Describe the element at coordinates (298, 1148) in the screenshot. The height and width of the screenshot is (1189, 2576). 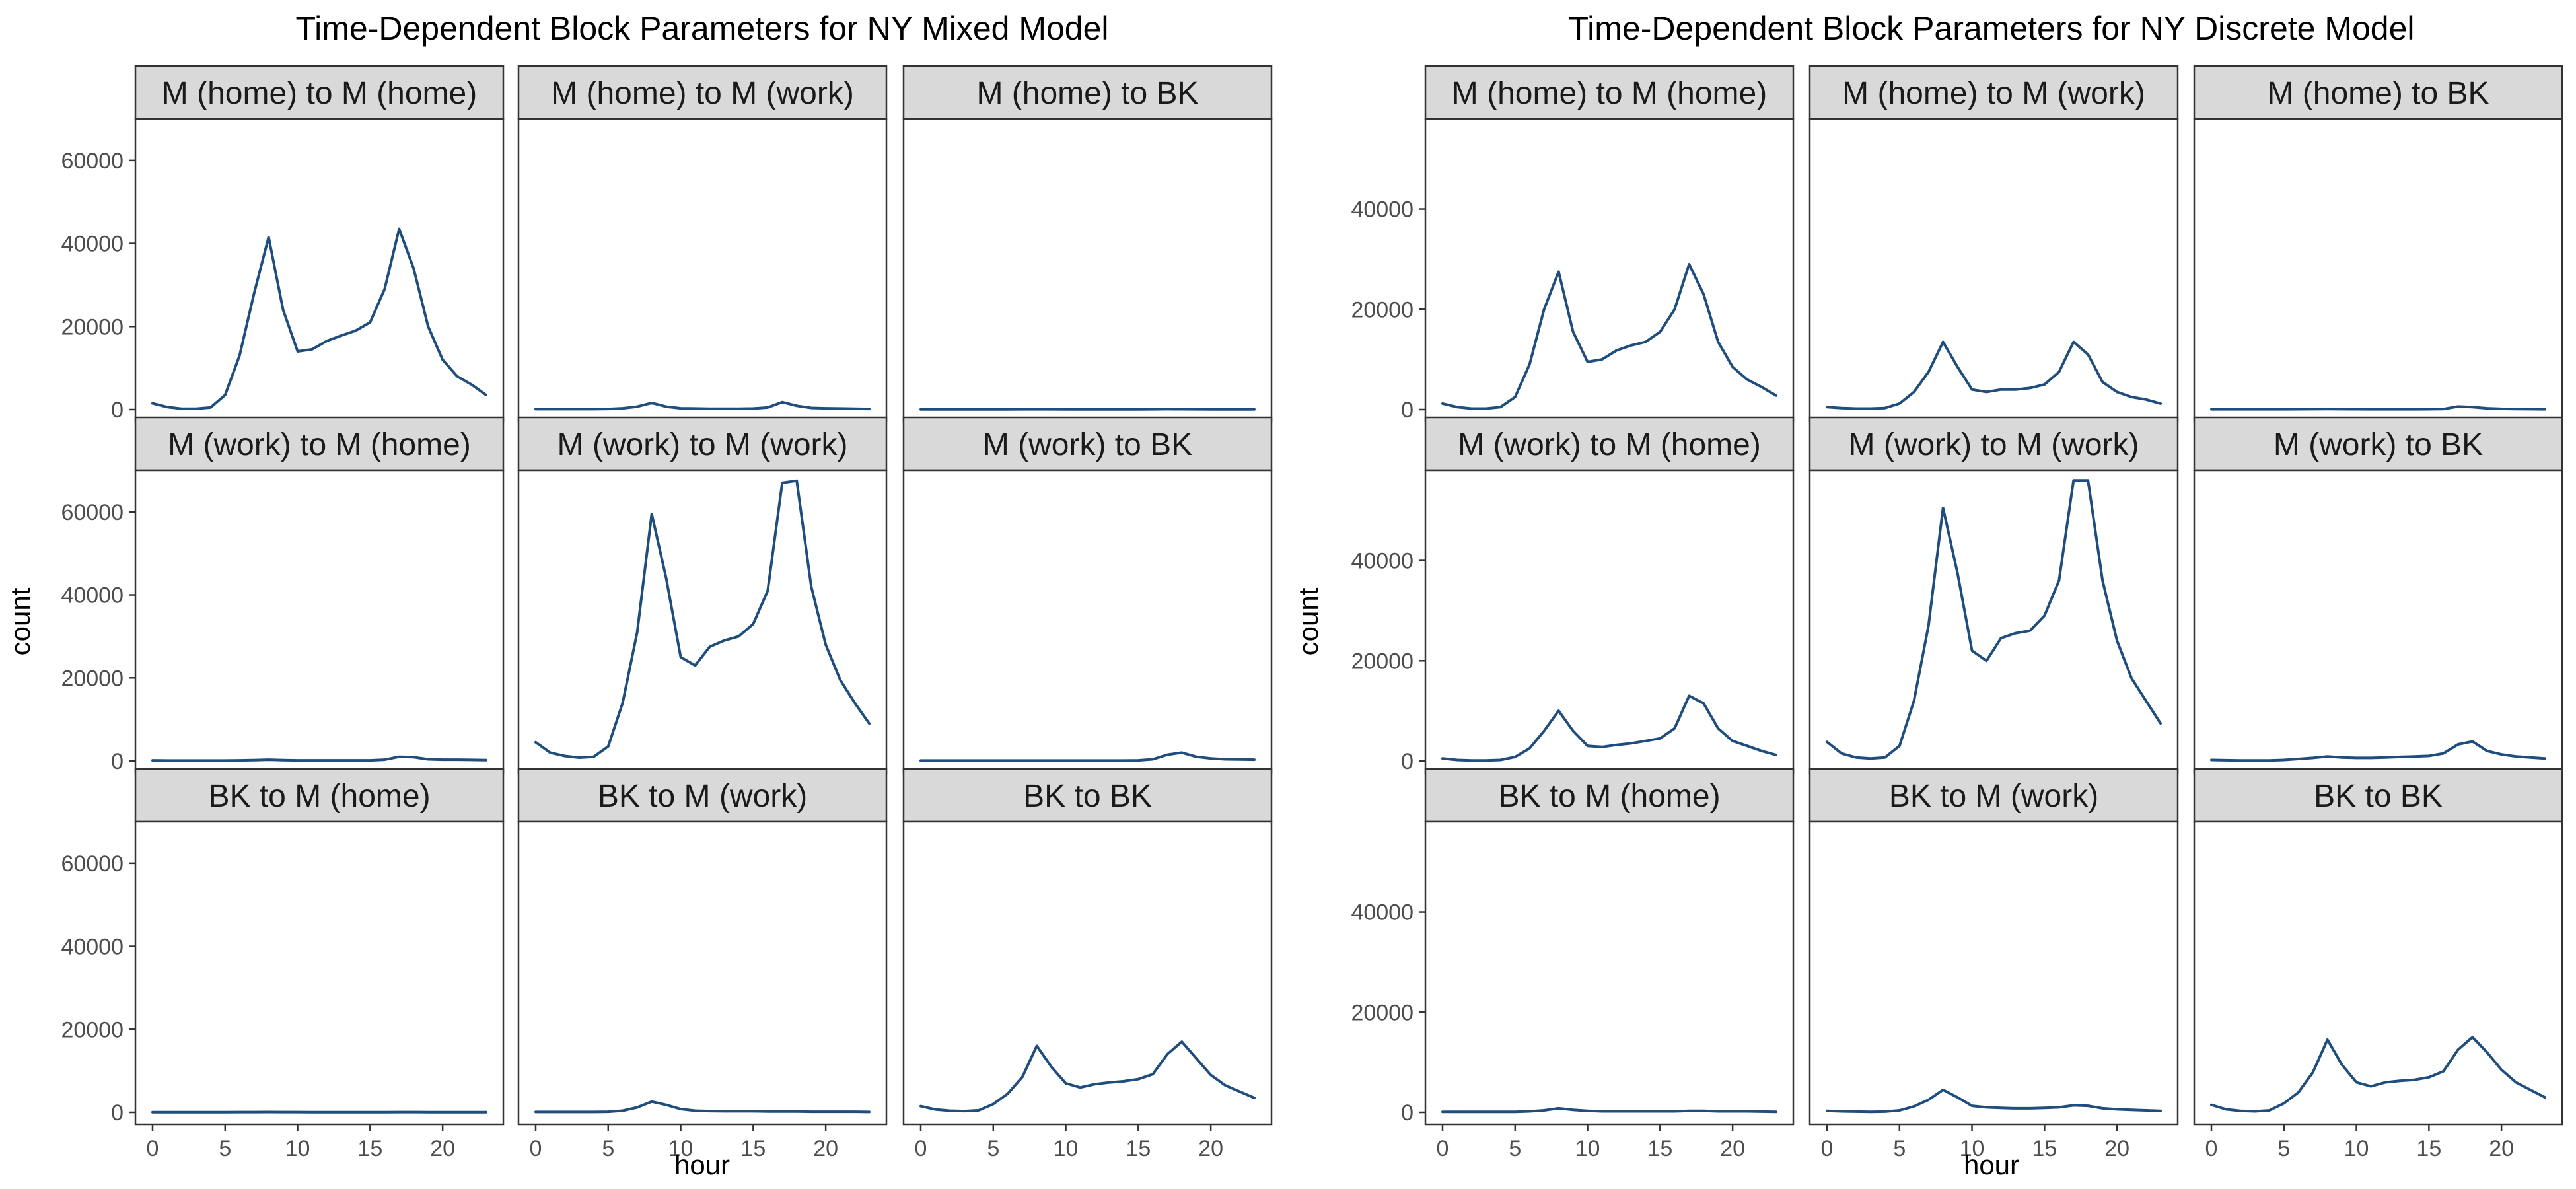
I see `x-tick-label: 10` at that location.